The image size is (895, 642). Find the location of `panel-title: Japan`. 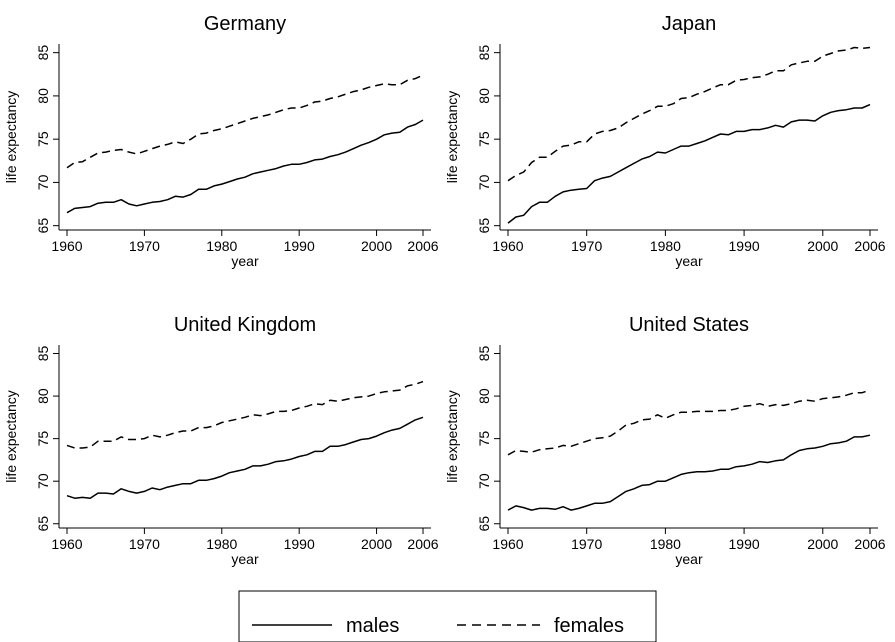

panel-title: Japan is located at coordinates (689, 24).